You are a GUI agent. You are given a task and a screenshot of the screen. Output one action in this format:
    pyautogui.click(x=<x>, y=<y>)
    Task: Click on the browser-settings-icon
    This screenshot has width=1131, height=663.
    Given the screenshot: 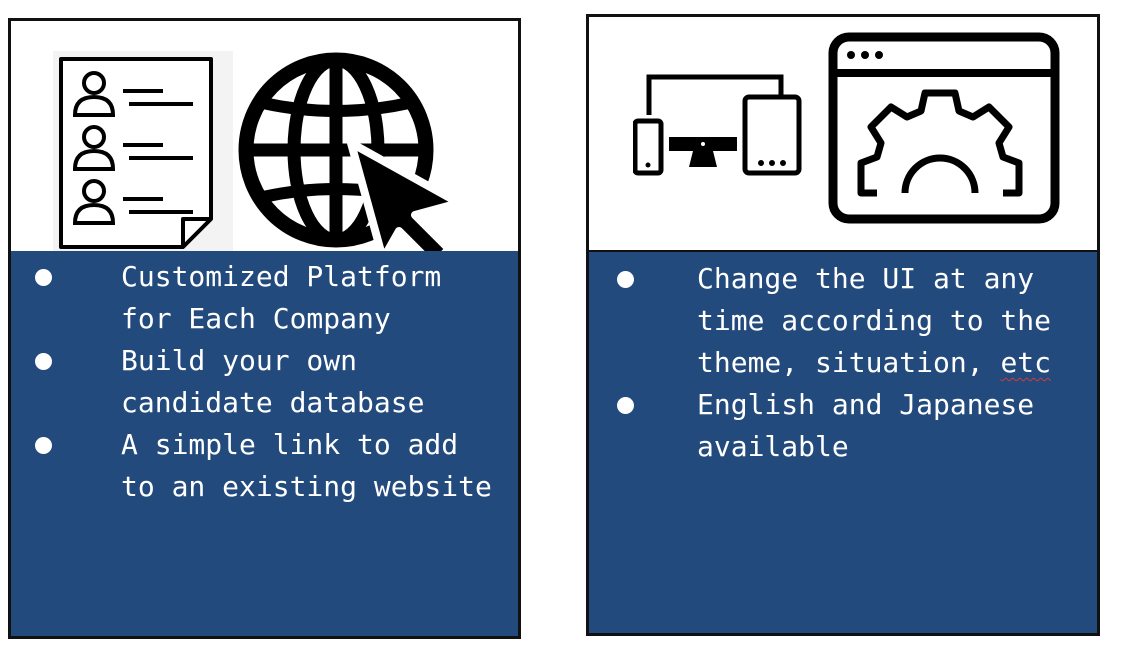 What is the action you would take?
    pyautogui.click(x=944, y=128)
    